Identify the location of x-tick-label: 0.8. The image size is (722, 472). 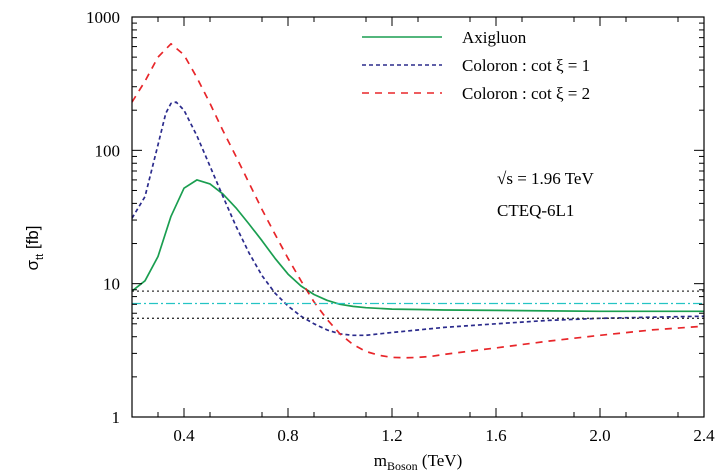
(287, 435).